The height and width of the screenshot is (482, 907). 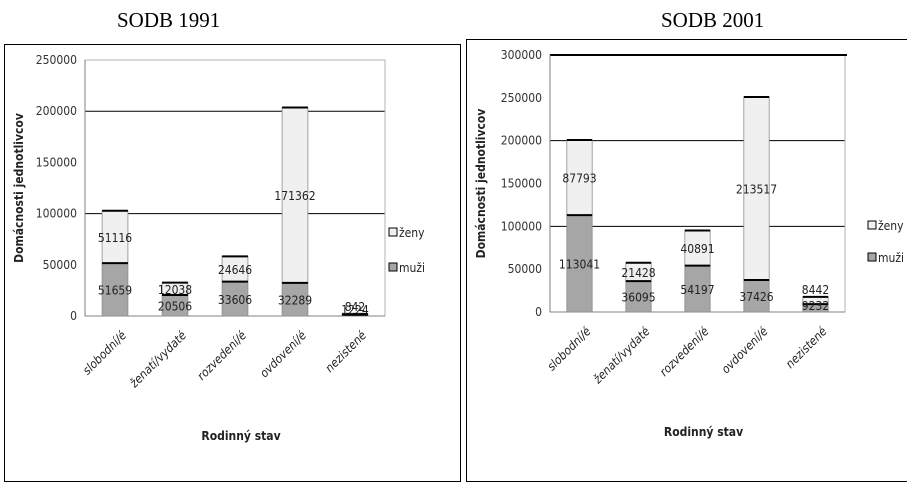 What do you see at coordinates (355, 307) in the screenshot?
I see `data-label-zeny: 842` at bounding box center [355, 307].